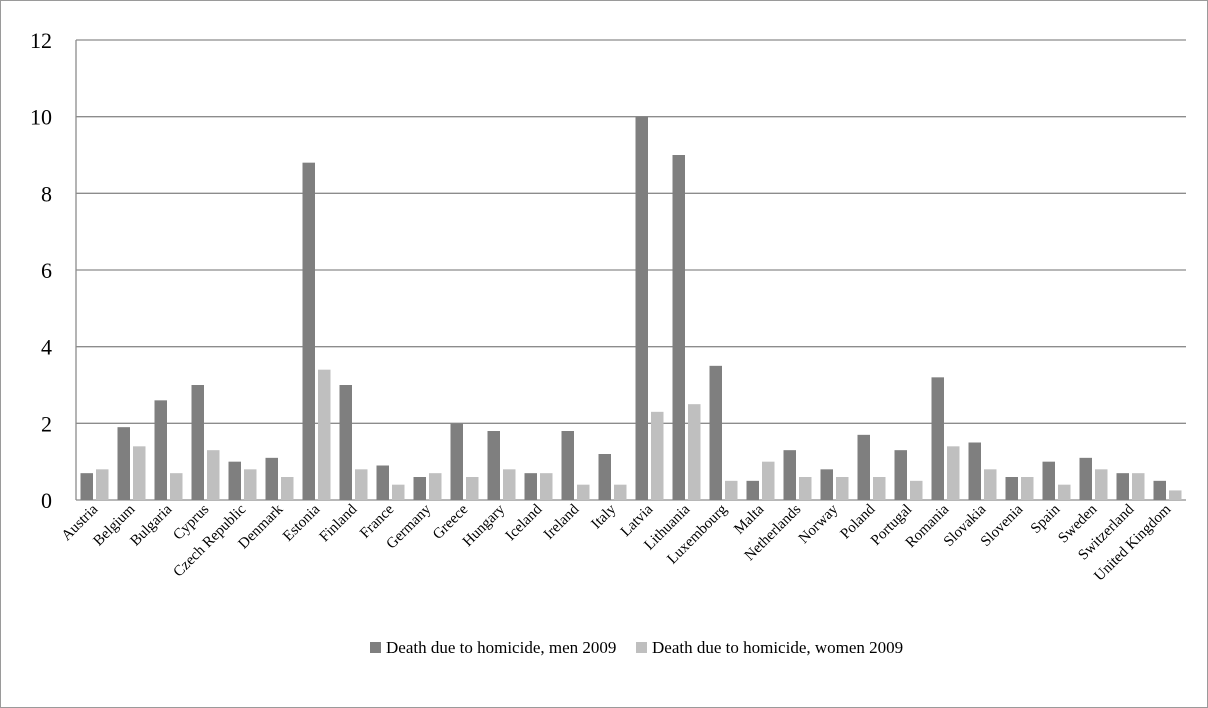  I want to click on bar-women-lithuania, so click(694, 452).